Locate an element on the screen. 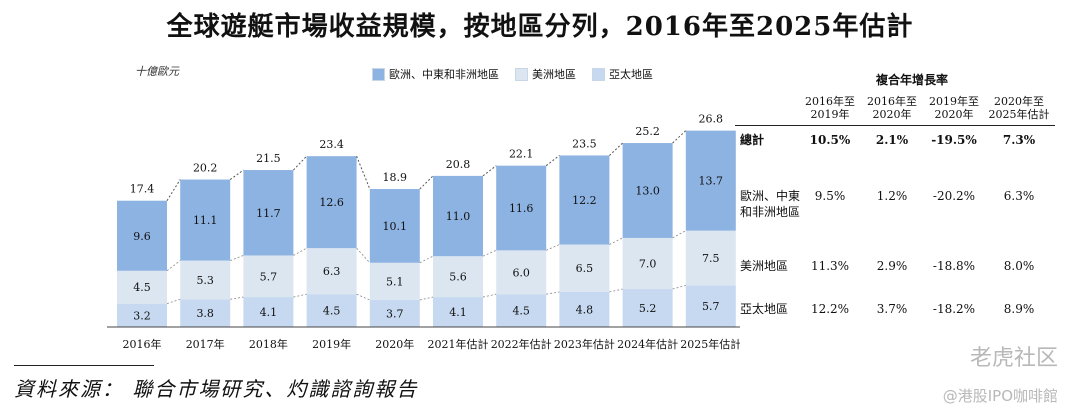 This screenshot has width=1080, height=419. x-tick-label: 2016年 is located at coordinates (142, 344).